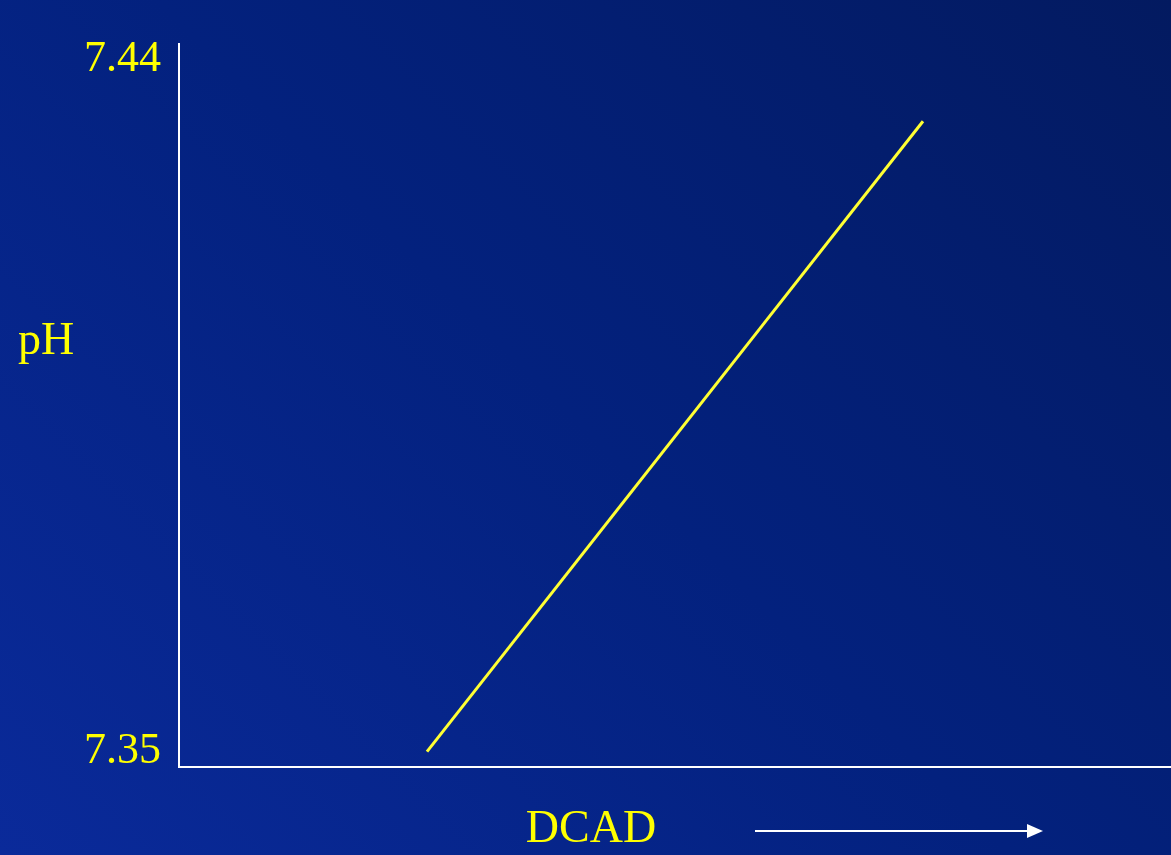 The width and height of the screenshot is (1171, 855). What do you see at coordinates (46, 338) in the screenshot?
I see `y-axis-title: pH` at bounding box center [46, 338].